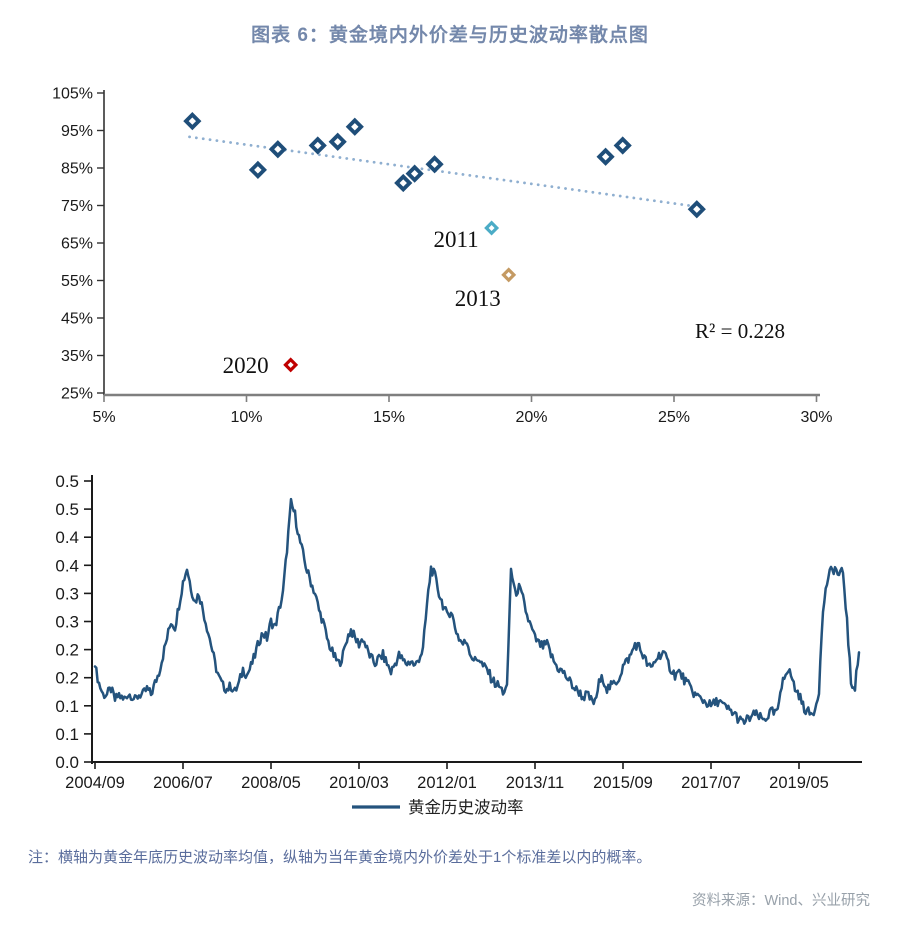 This screenshot has height=933, width=900. What do you see at coordinates (780, 901) in the screenshot?
I see `figure-source: 资料来源：Wind、兴业研究` at bounding box center [780, 901].